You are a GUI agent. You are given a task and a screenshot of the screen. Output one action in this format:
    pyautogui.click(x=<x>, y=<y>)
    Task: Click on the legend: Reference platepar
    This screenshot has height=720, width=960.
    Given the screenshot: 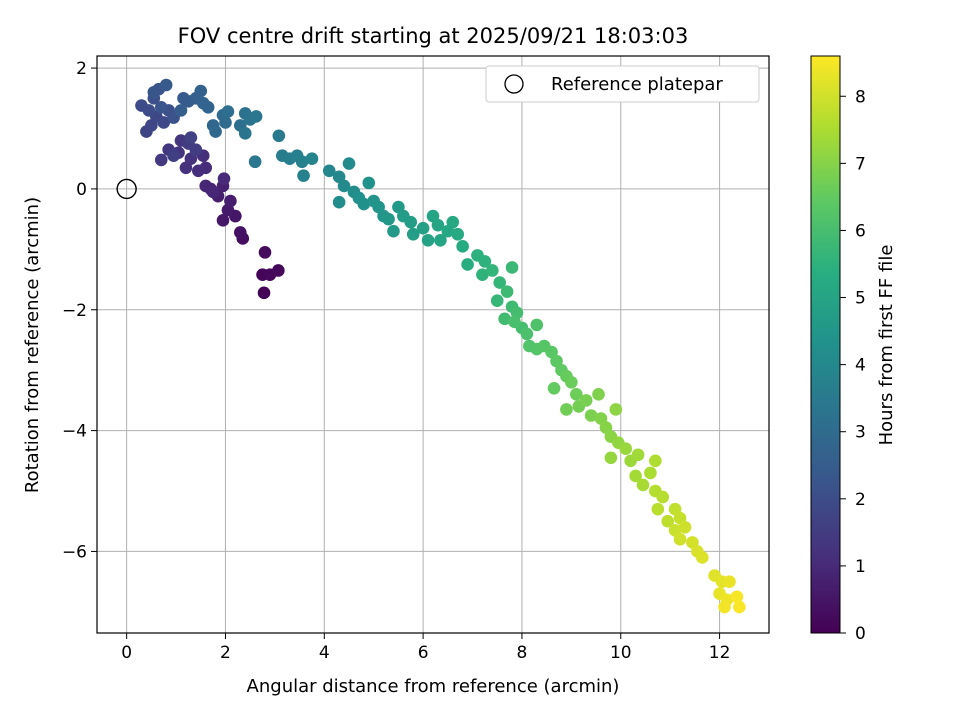 What is the action you would take?
    pyautogui.click(x=622, y=84)
    